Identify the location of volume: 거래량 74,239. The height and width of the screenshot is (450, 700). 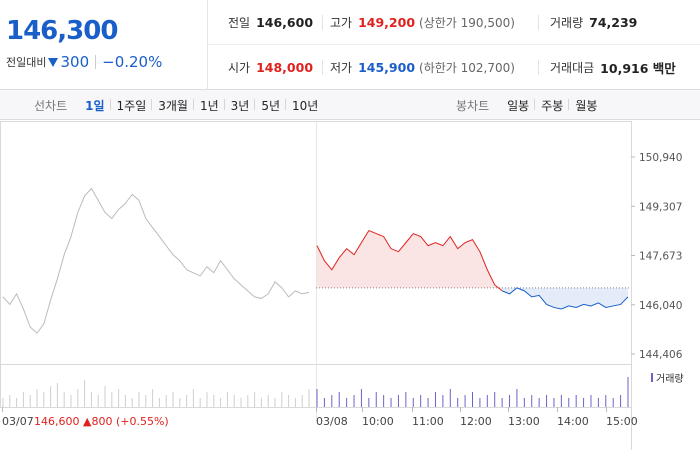
(593, 22).